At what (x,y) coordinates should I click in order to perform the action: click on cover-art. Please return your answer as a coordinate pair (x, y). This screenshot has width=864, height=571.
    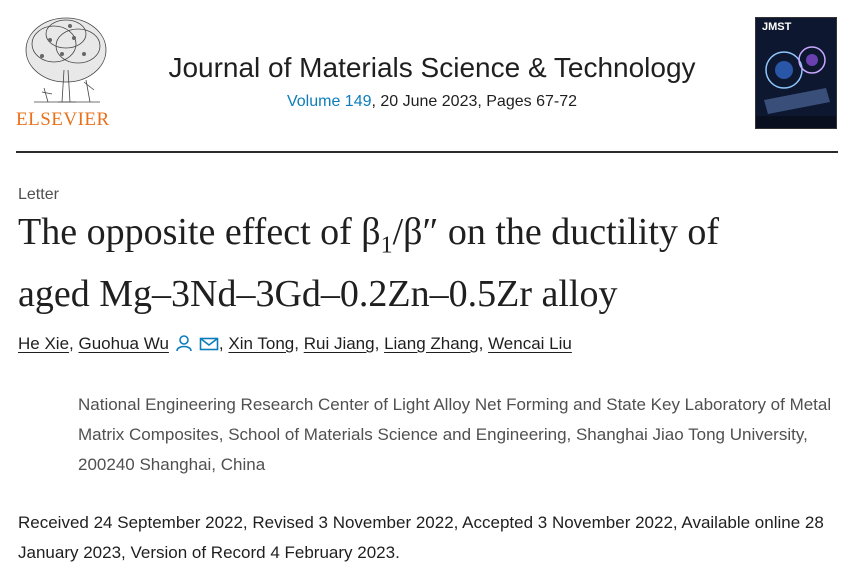
    Looking at the image, I should click on (796, 87).